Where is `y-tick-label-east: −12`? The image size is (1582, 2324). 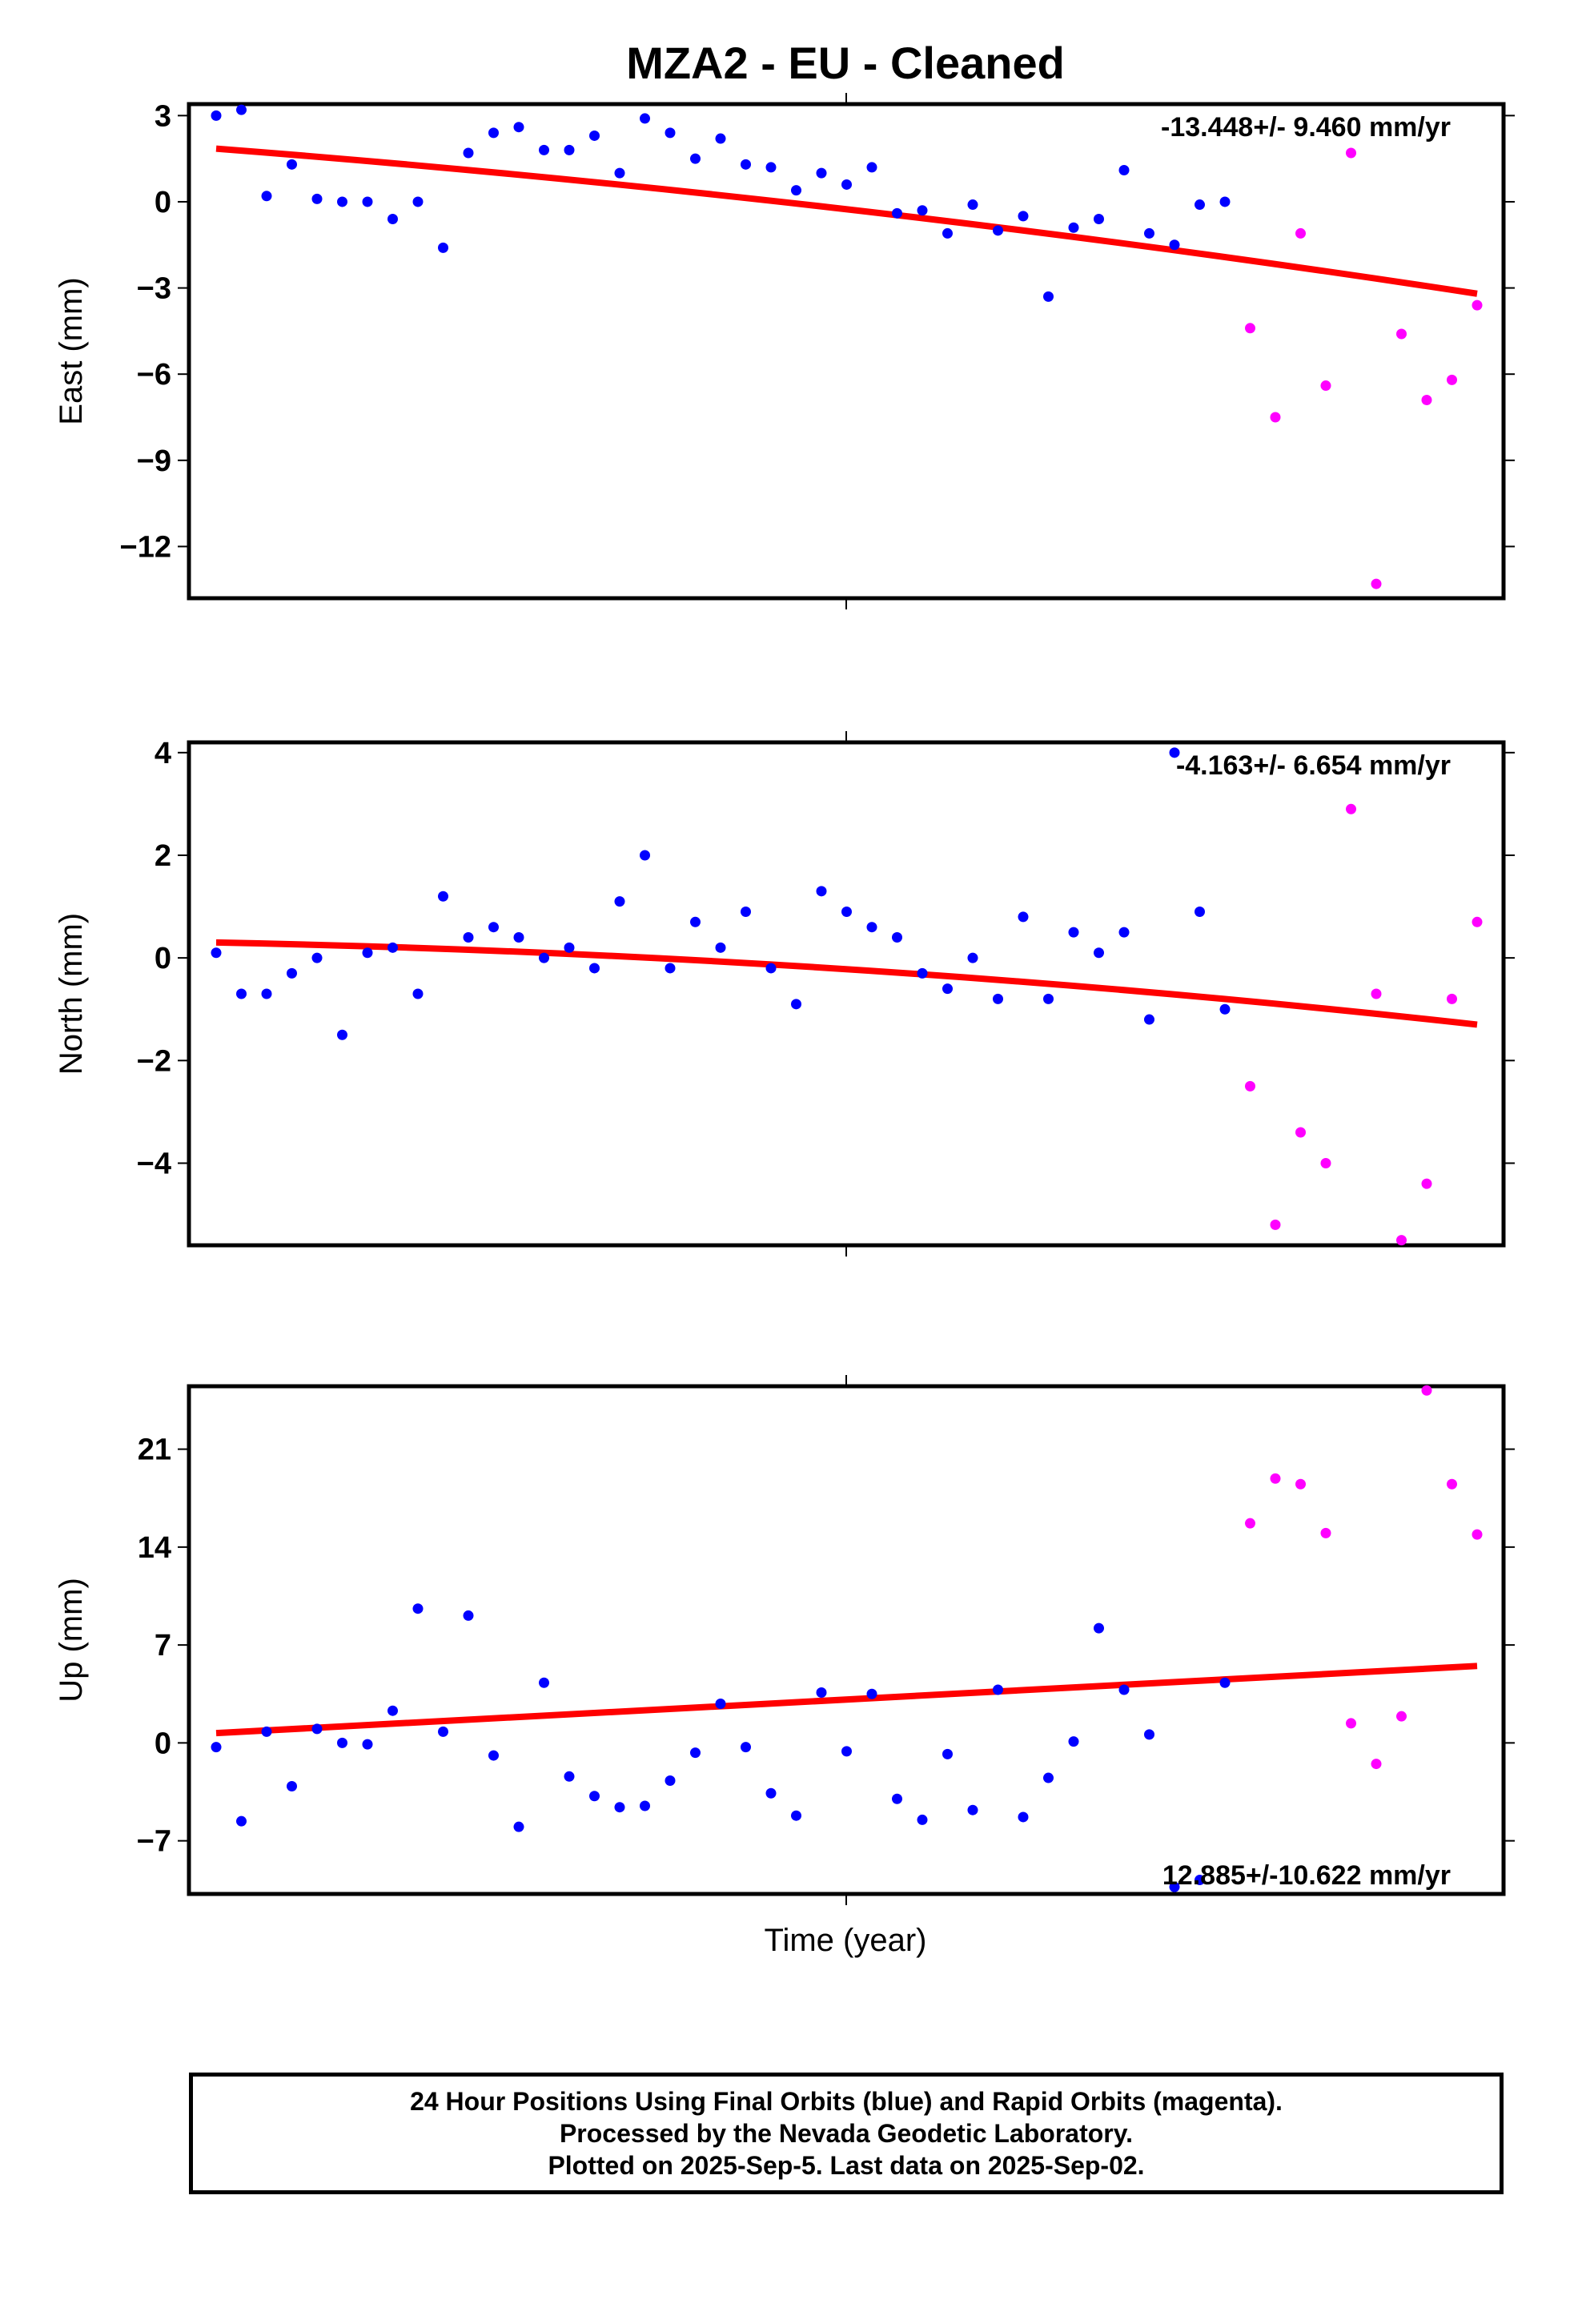 y-tick-label-east: −12 is located at coordinates (145, 547).